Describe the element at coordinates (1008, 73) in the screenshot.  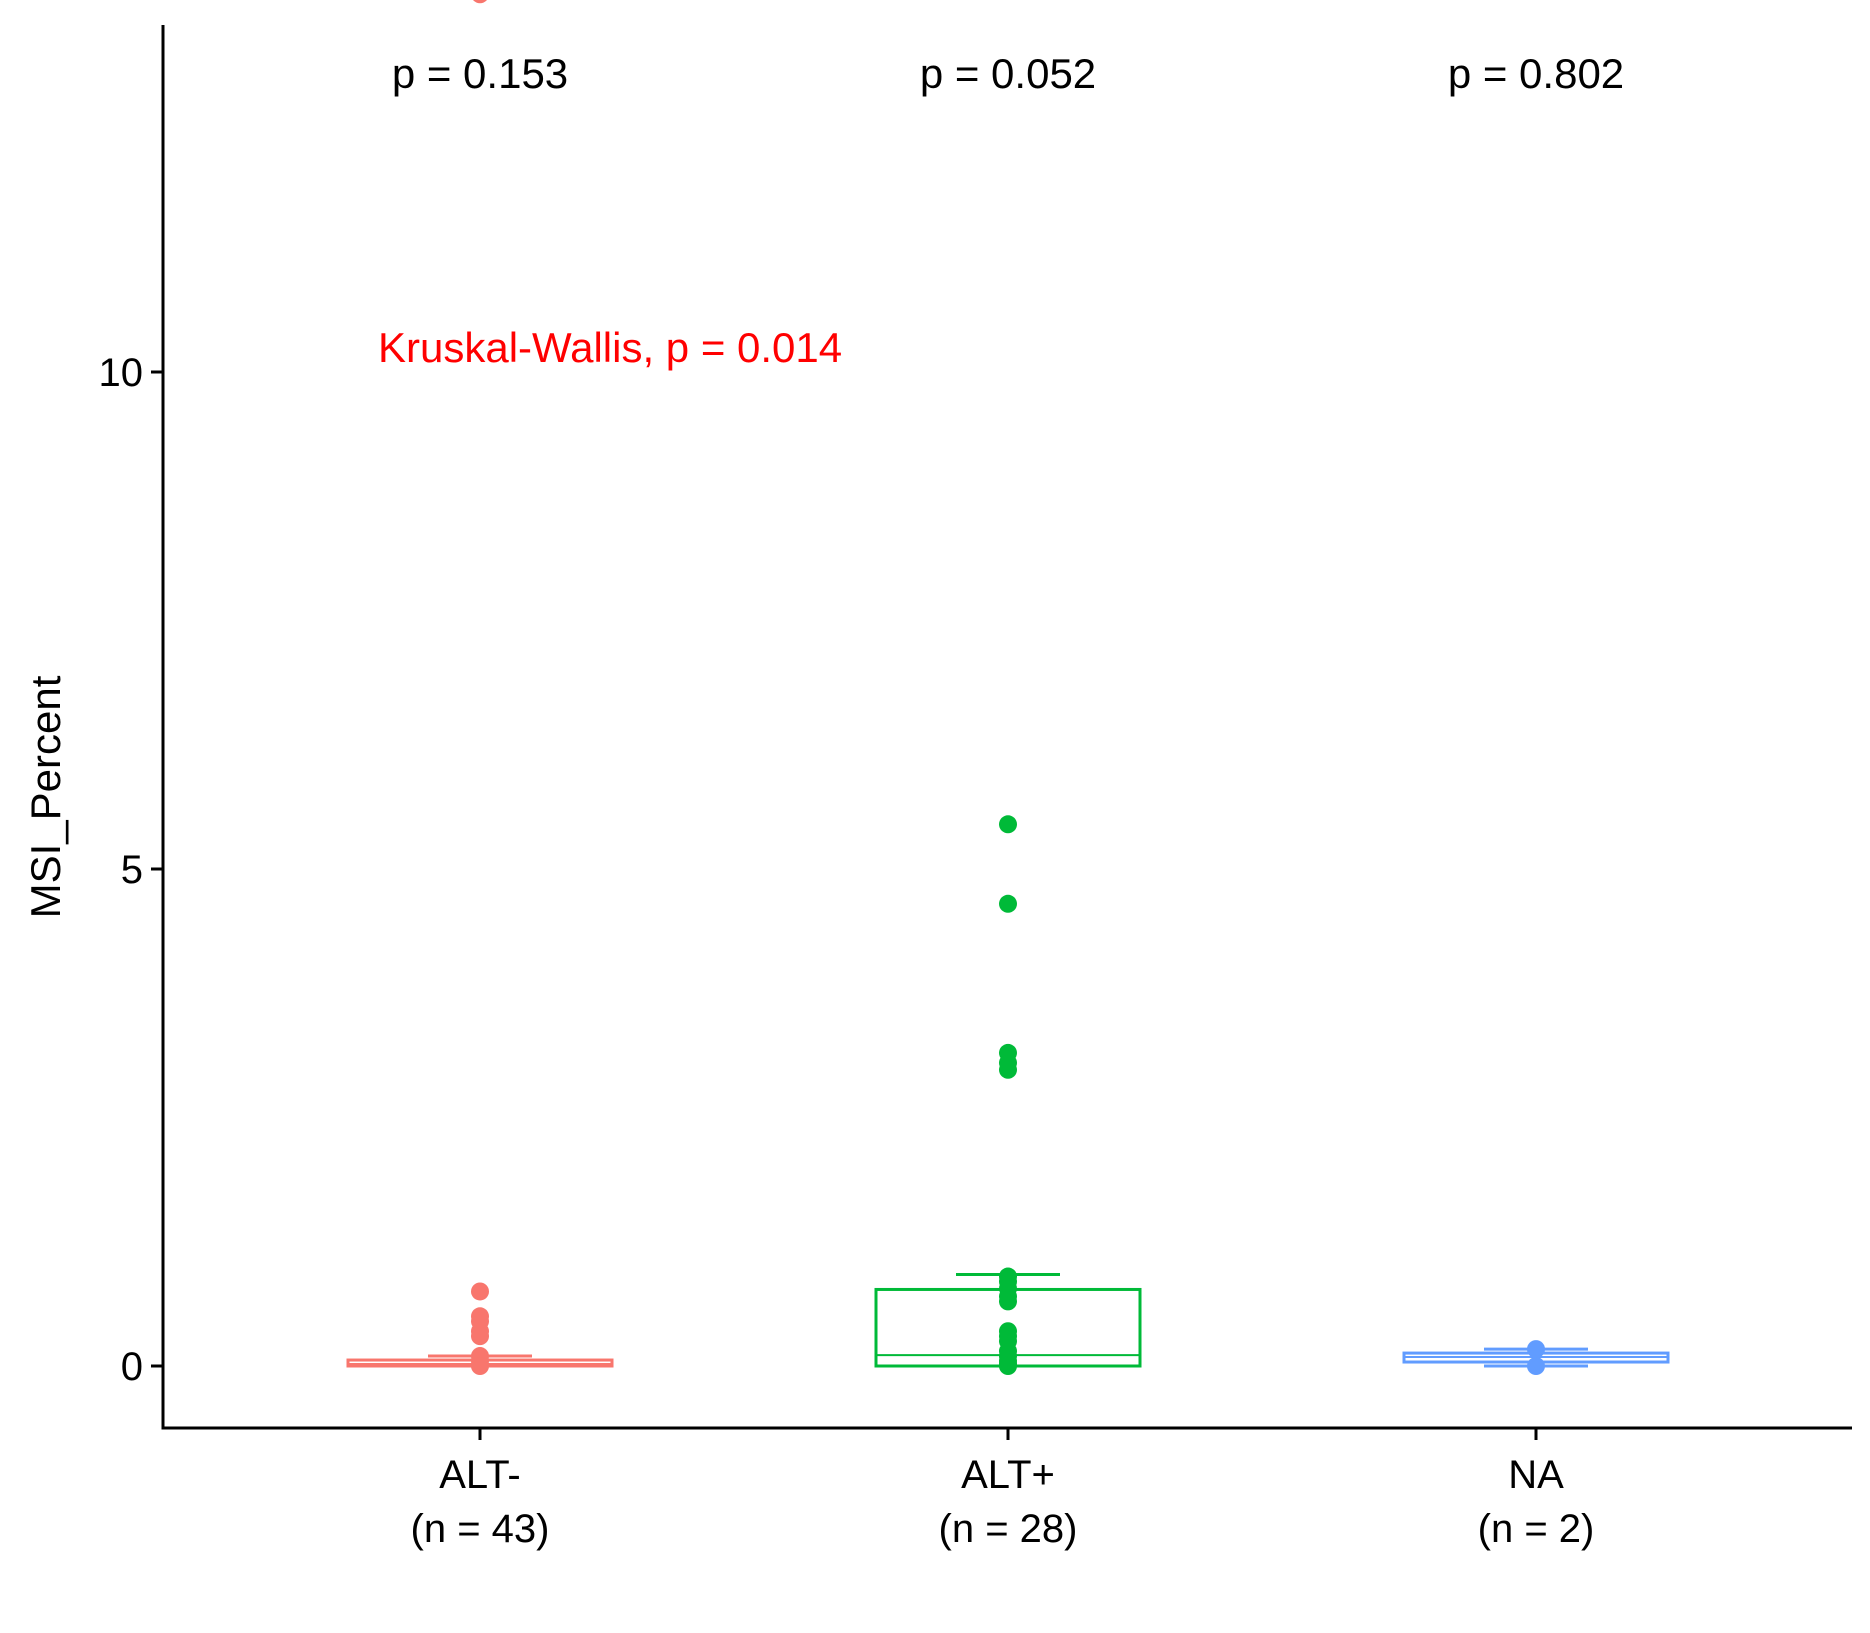
I see `pairwise-p-label: p = 0.052` at that location.